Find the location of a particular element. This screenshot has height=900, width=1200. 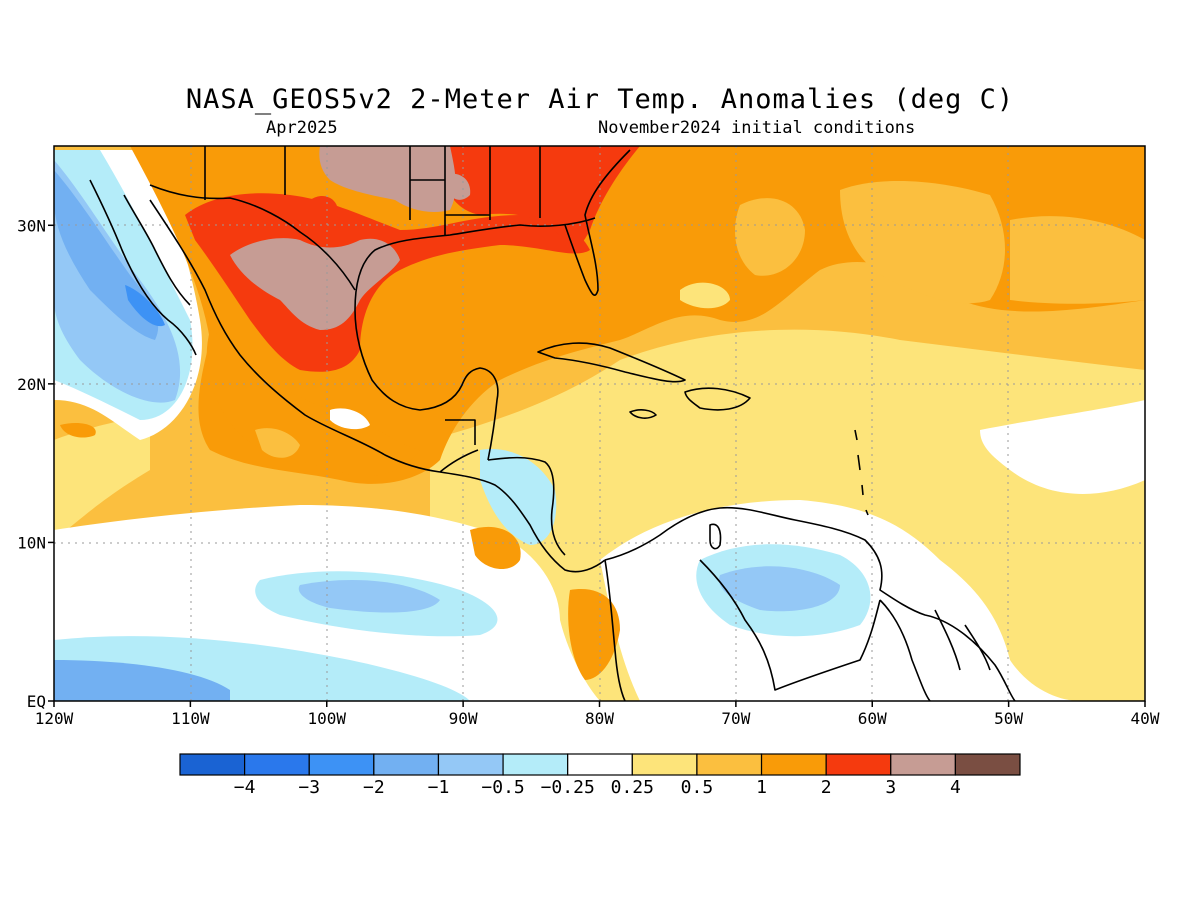

colorbar-label: 4 is located at coordinates (955, 787).